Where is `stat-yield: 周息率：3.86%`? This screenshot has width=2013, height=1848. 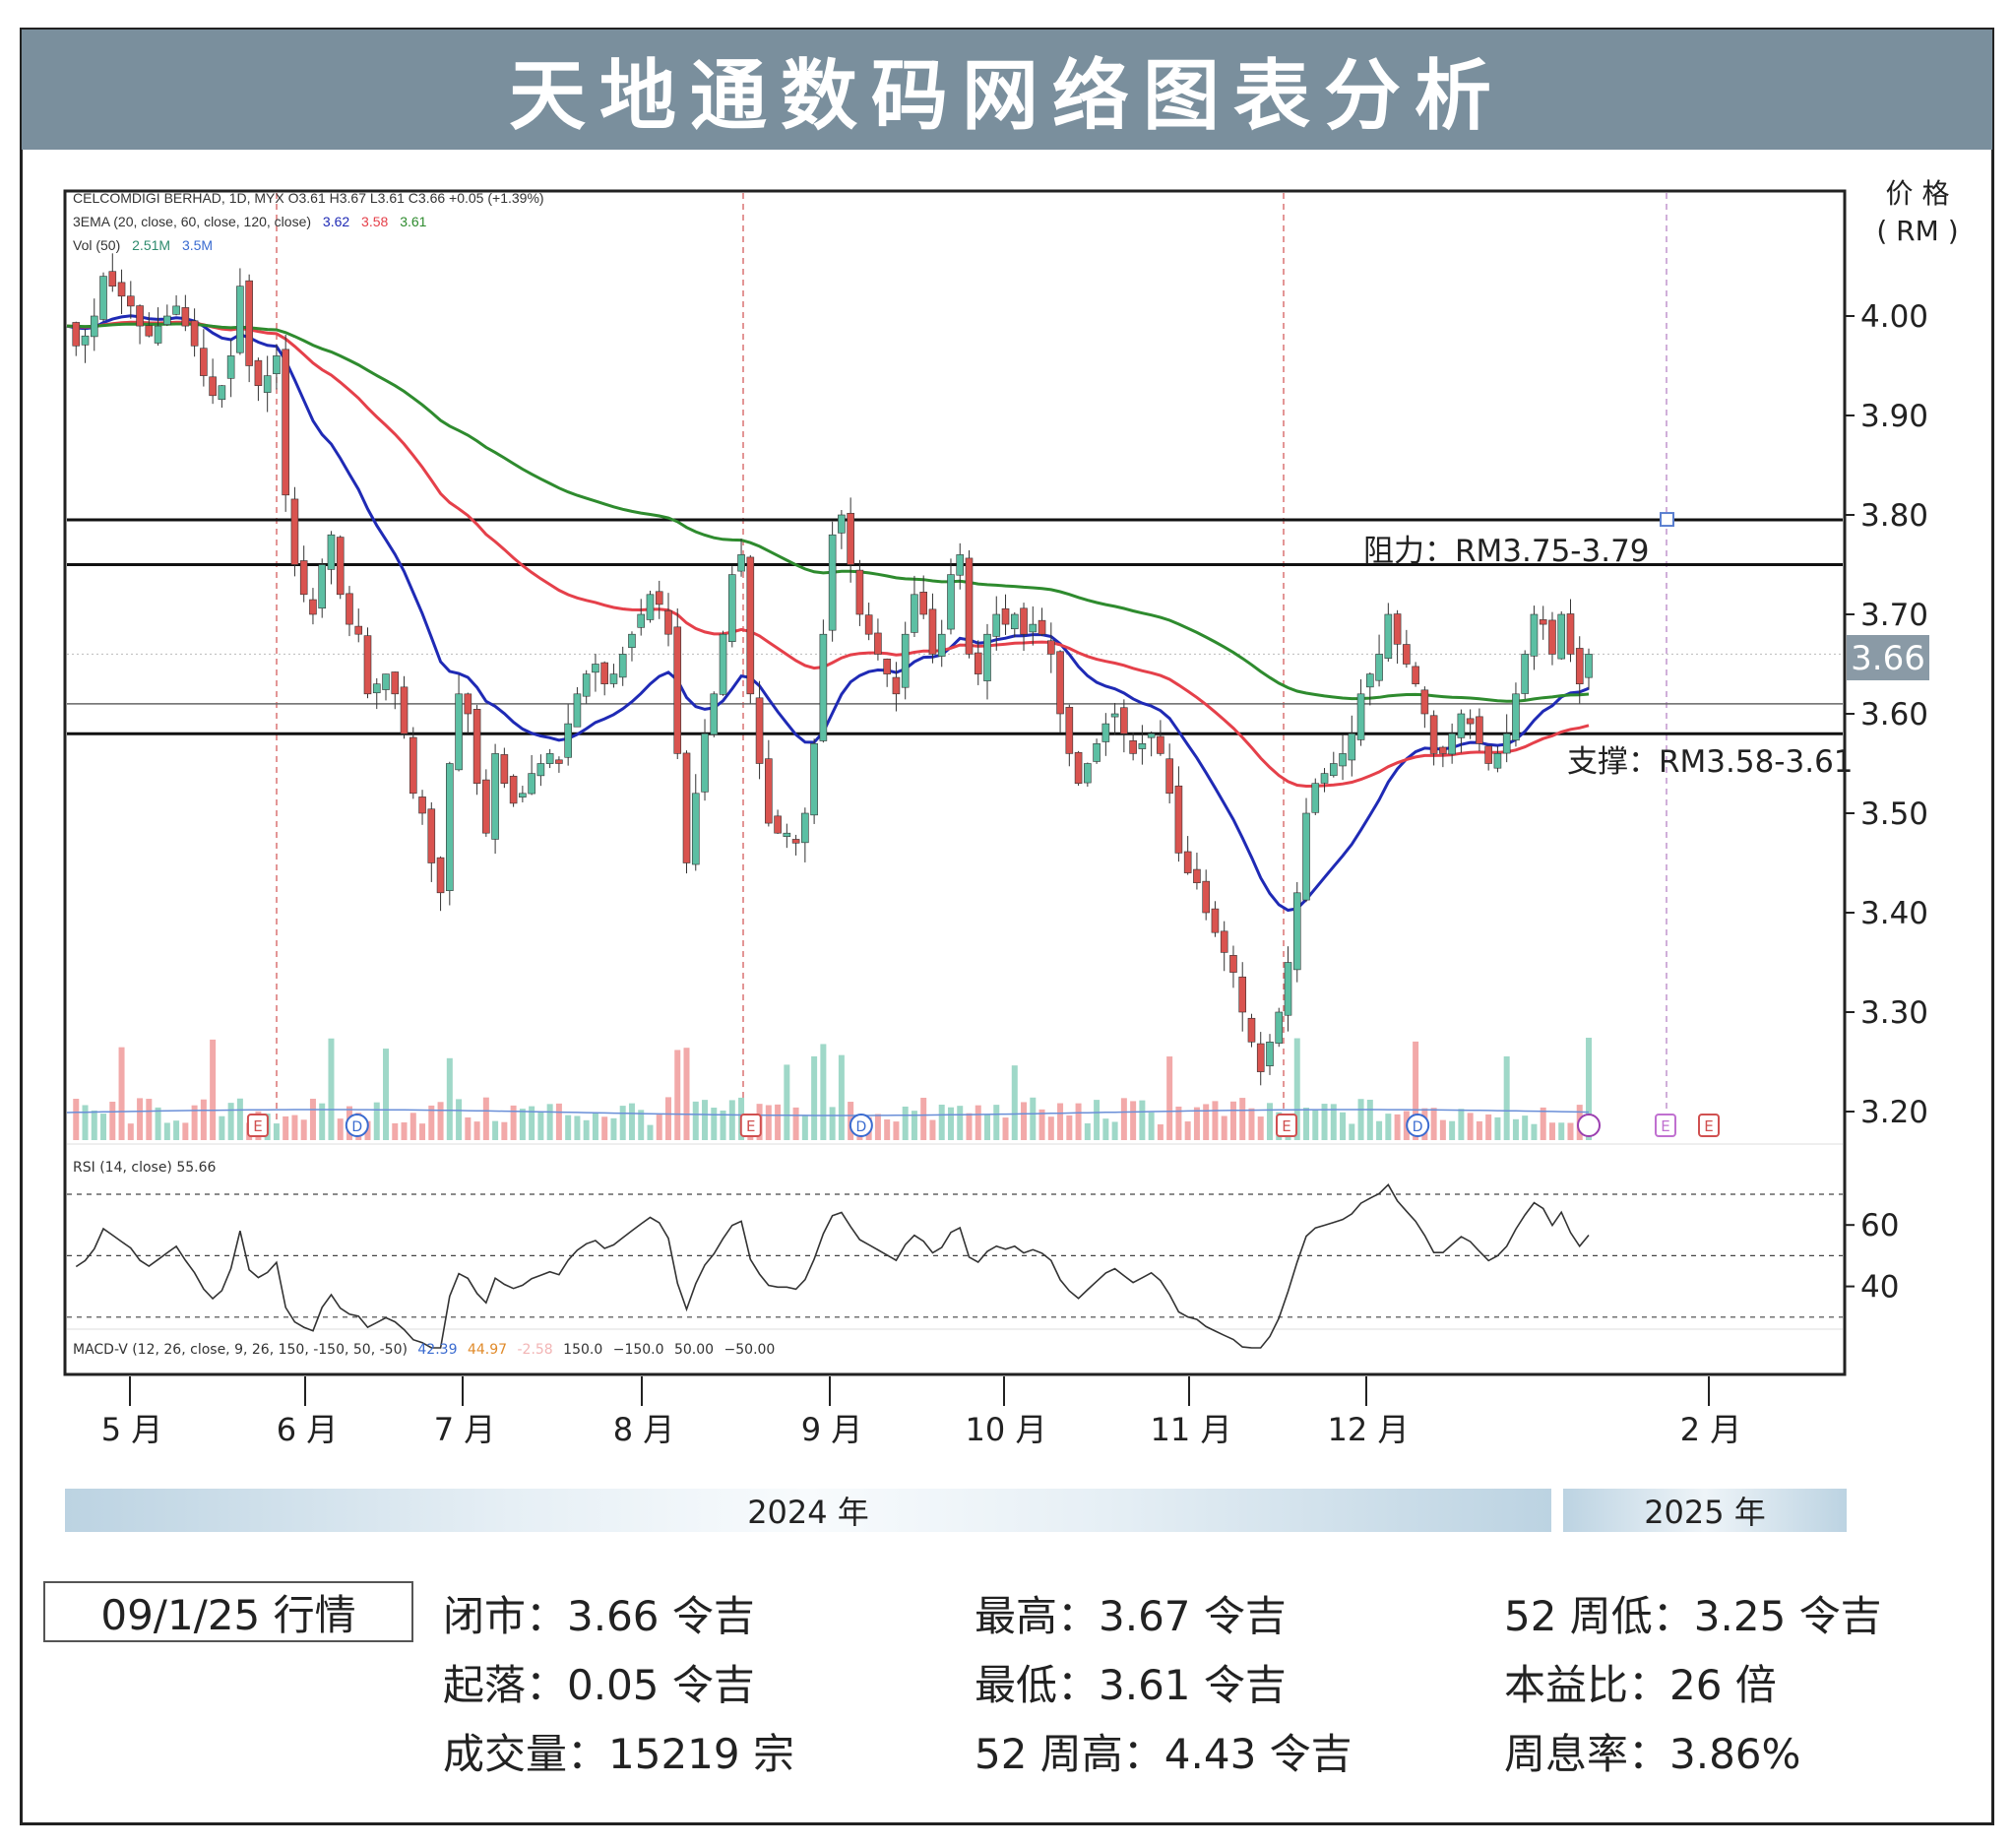
stat-yield: 周息率：3.86% is located at coordinates (1652, 1754).